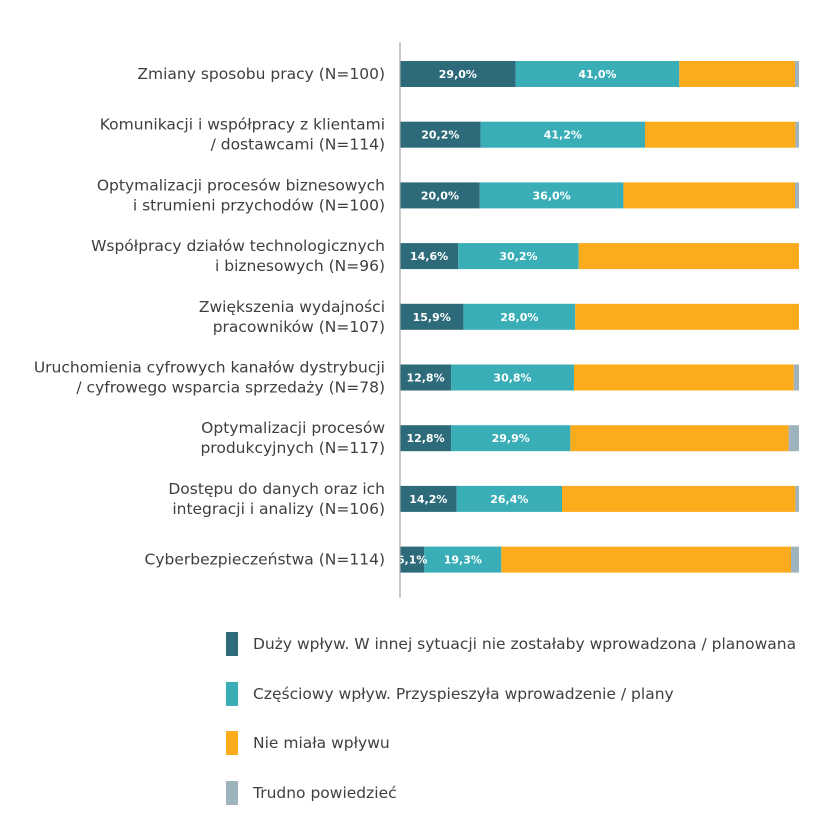  I want to click on legend-item-nie-miala-wplywu: Nie miała wpływu, so click(531, 743).